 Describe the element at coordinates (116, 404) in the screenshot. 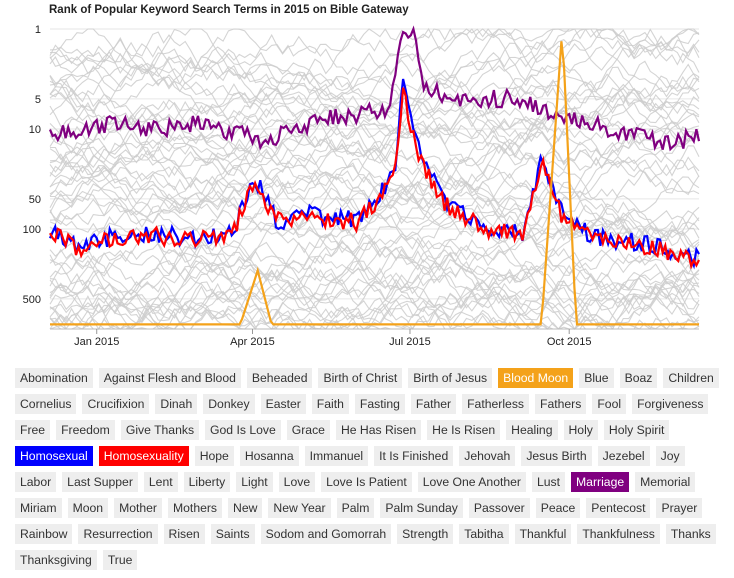

I see `keyword-tag-crucifixion: Crucifixion` at that location.